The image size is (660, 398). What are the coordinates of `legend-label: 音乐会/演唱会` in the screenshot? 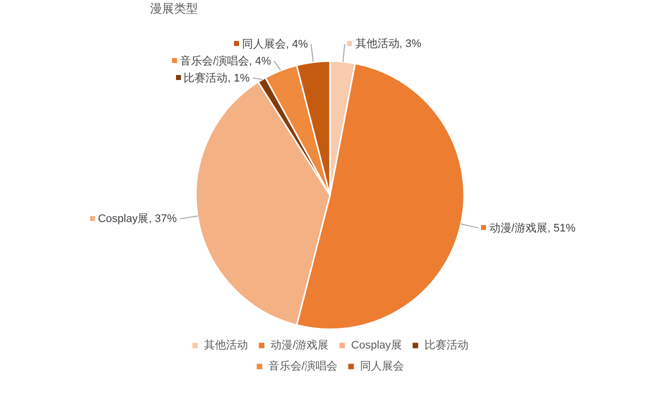 It's located at (303, 366).